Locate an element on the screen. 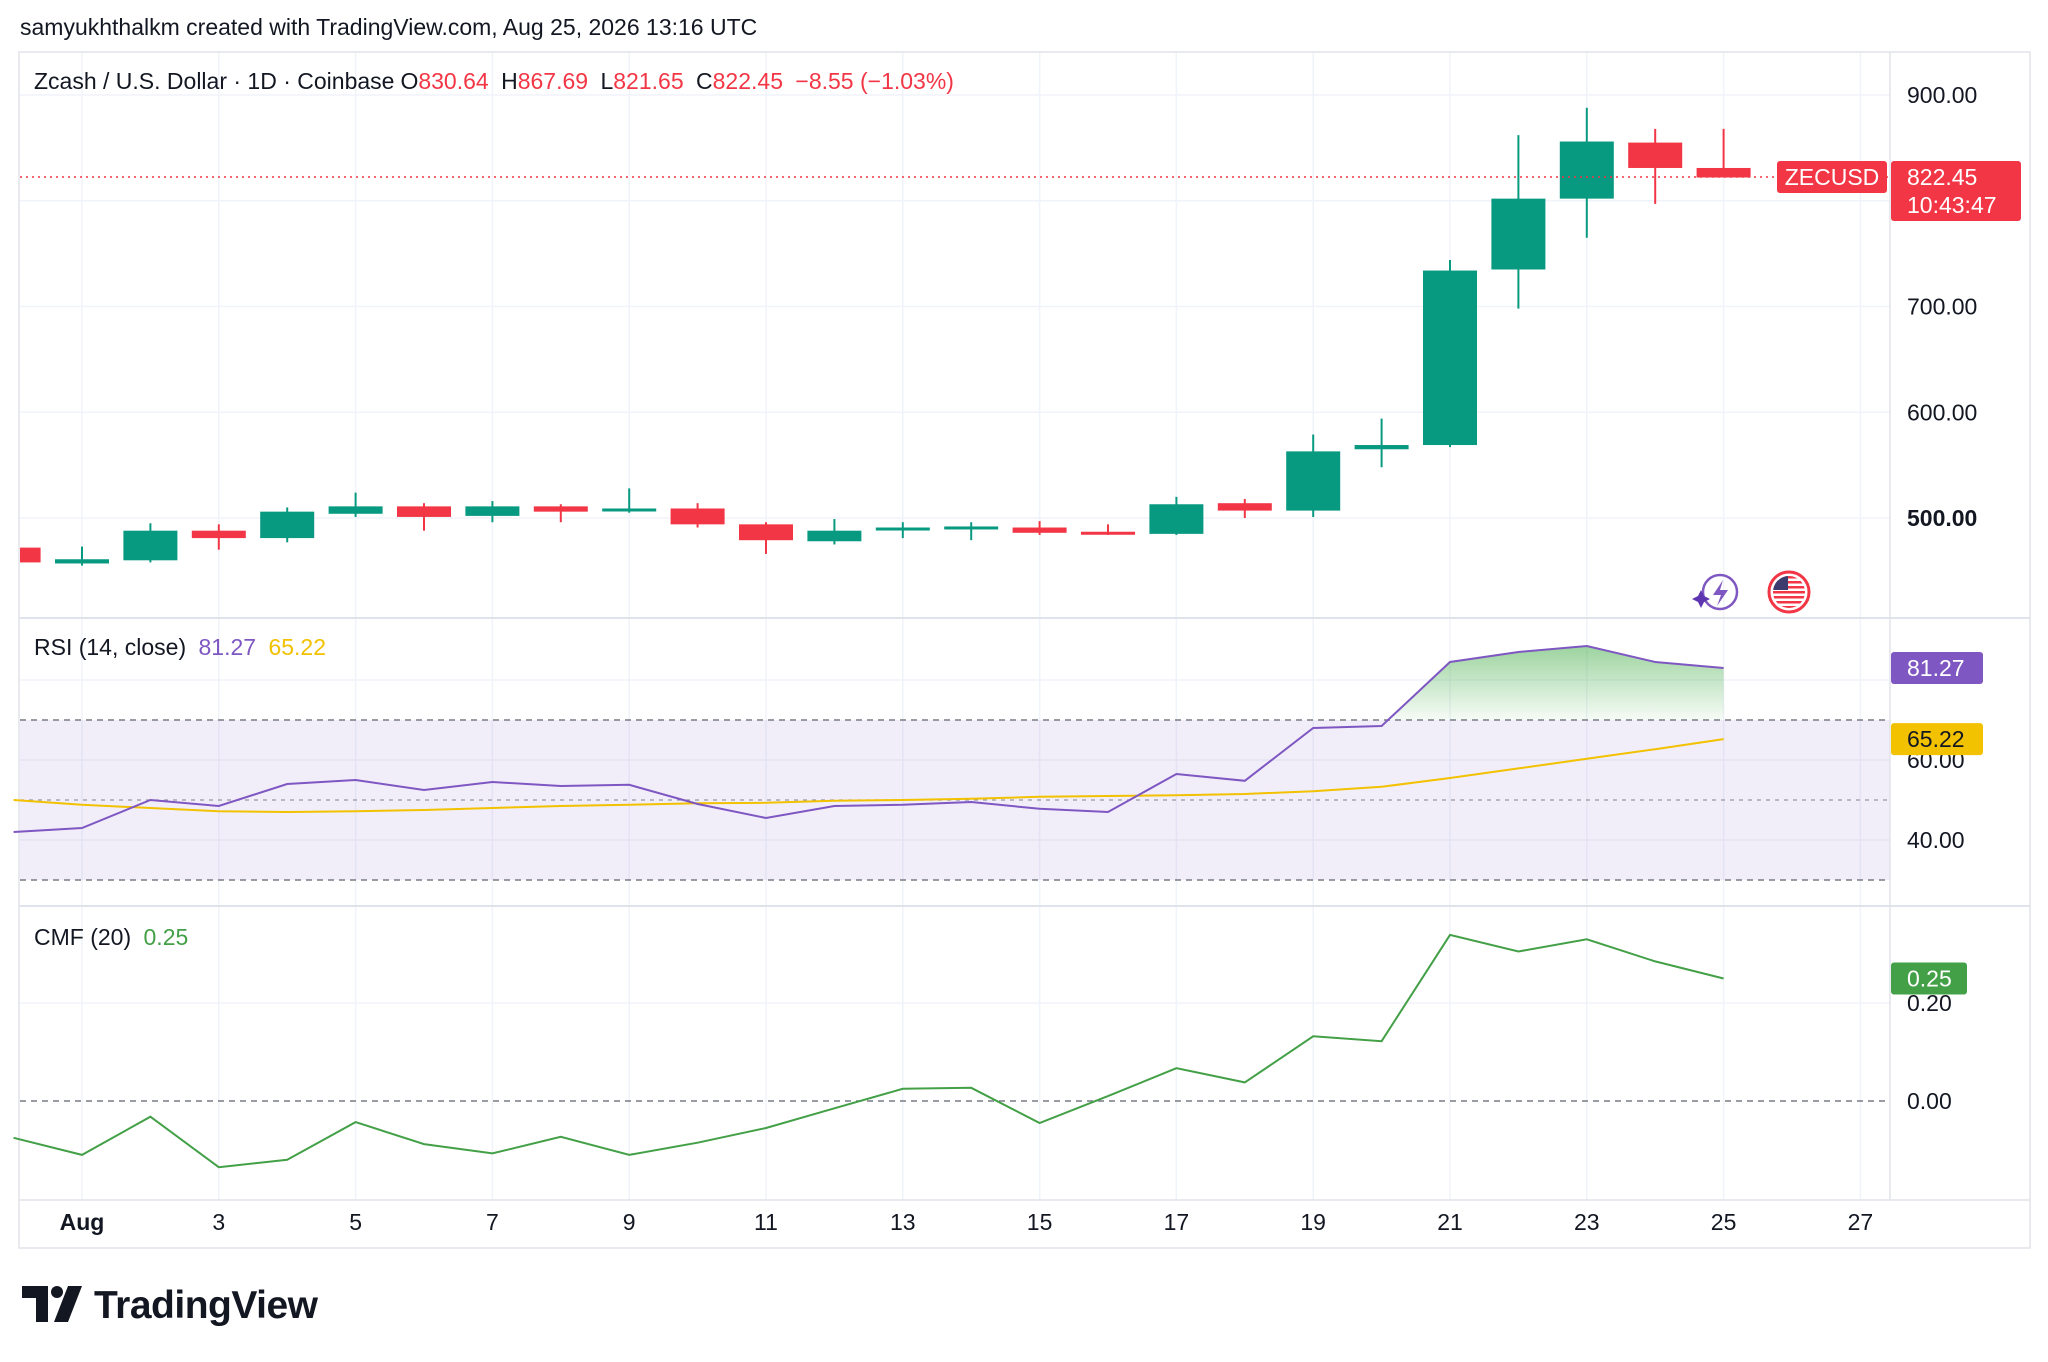 The width and height of the screenshot is (2048, 1362). rsi-ma-badge-label: 65.22 is located at coordinates (1936, 739).